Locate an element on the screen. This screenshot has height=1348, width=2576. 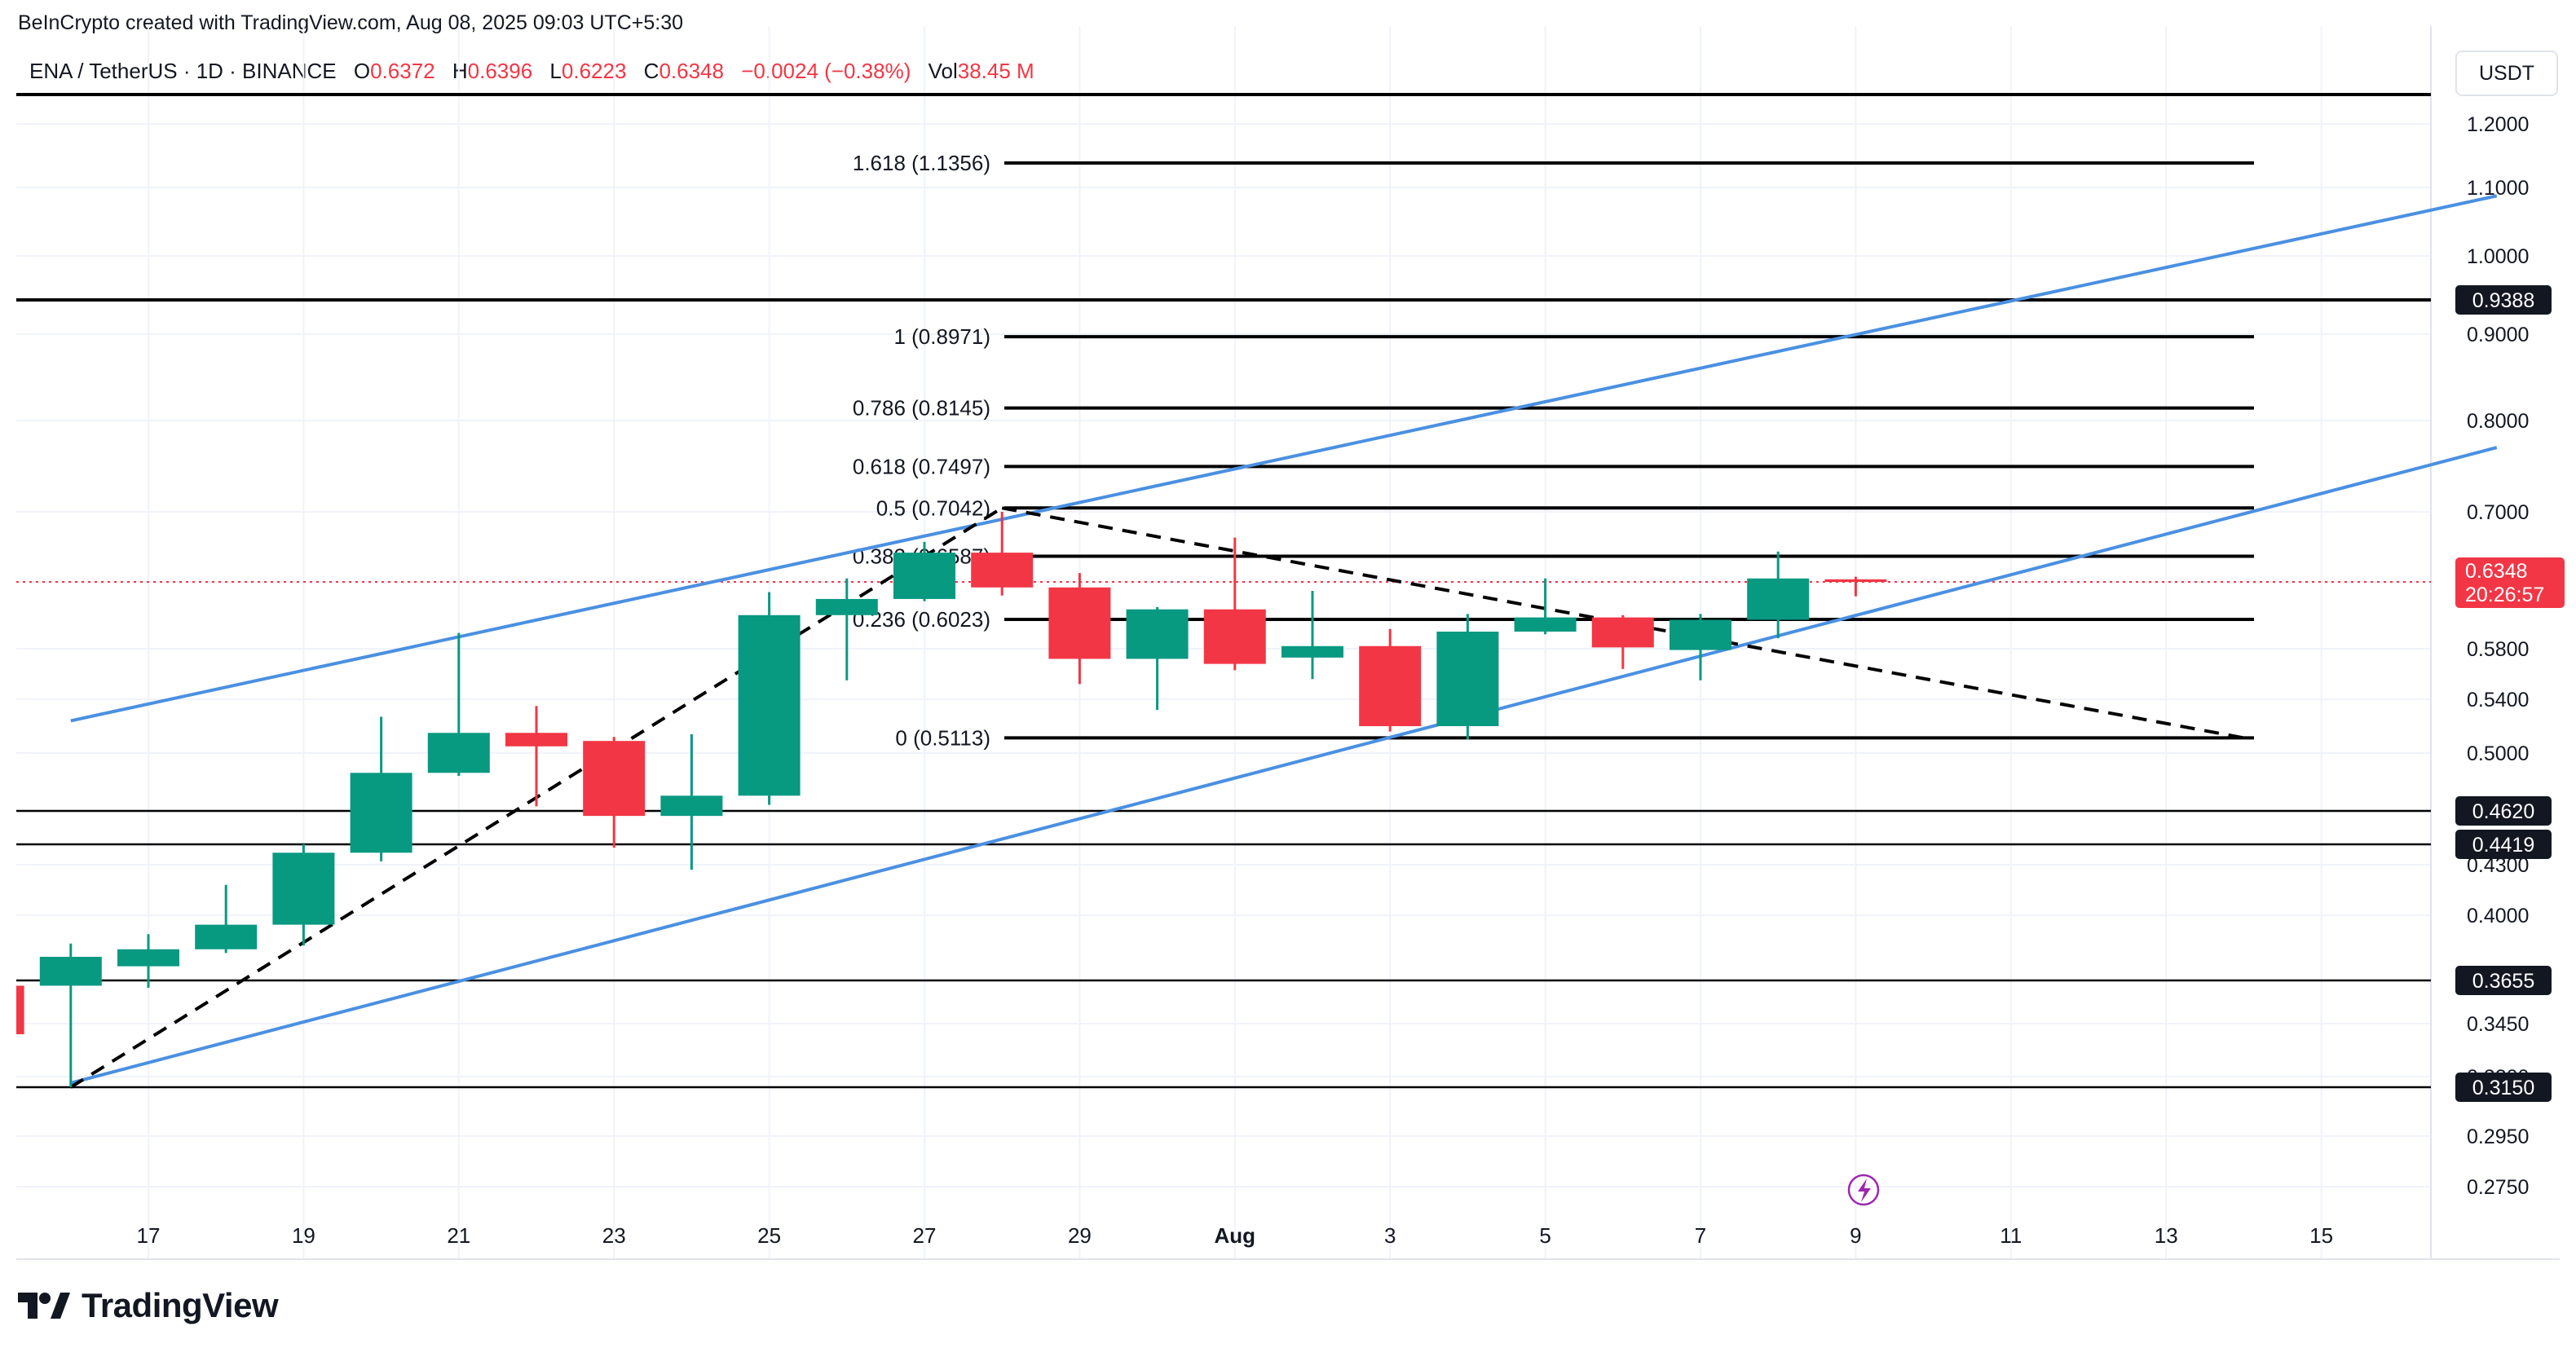
level-badge-label: 0.3150 is located at coordinates (2503, 1088).